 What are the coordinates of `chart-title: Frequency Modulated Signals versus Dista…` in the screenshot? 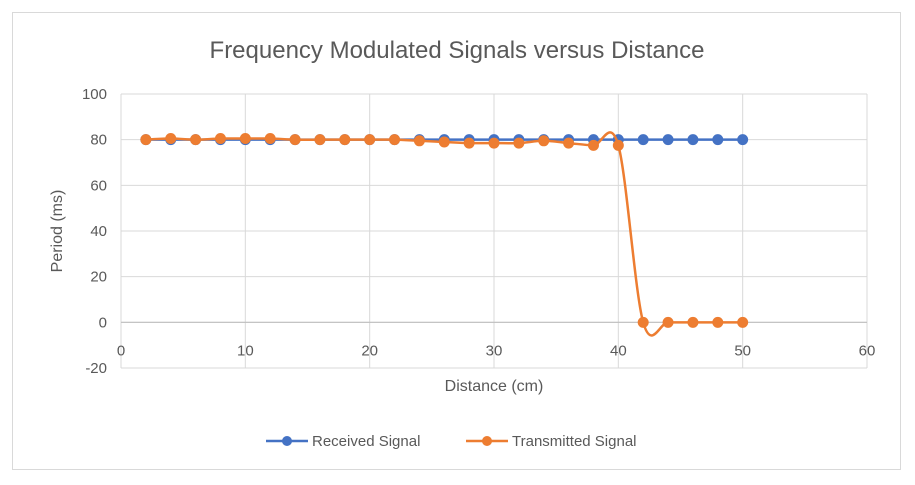 It's located at (457, 50).